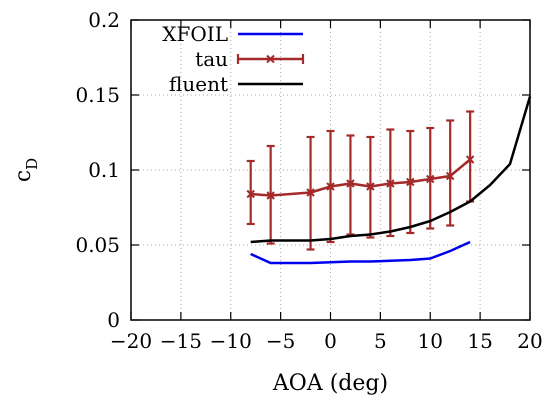  I want to click on x-tick-label: 20, so click(529, 341).